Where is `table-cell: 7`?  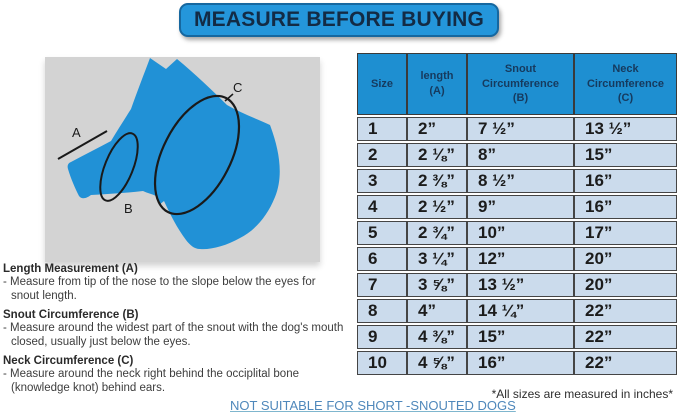
table-cell: 7 is located at coordinates (382, 285).